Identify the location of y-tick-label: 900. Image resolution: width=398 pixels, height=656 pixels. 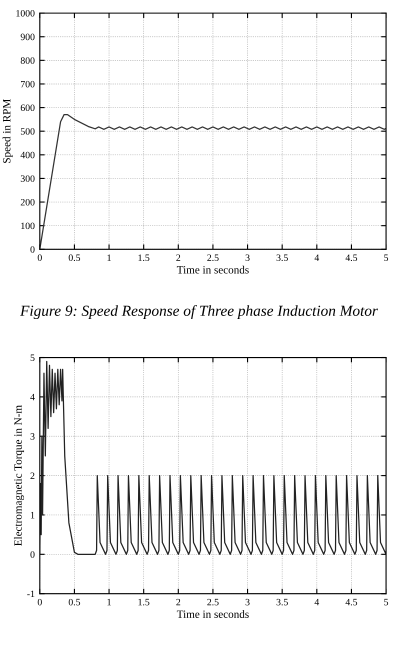
(27, 37).